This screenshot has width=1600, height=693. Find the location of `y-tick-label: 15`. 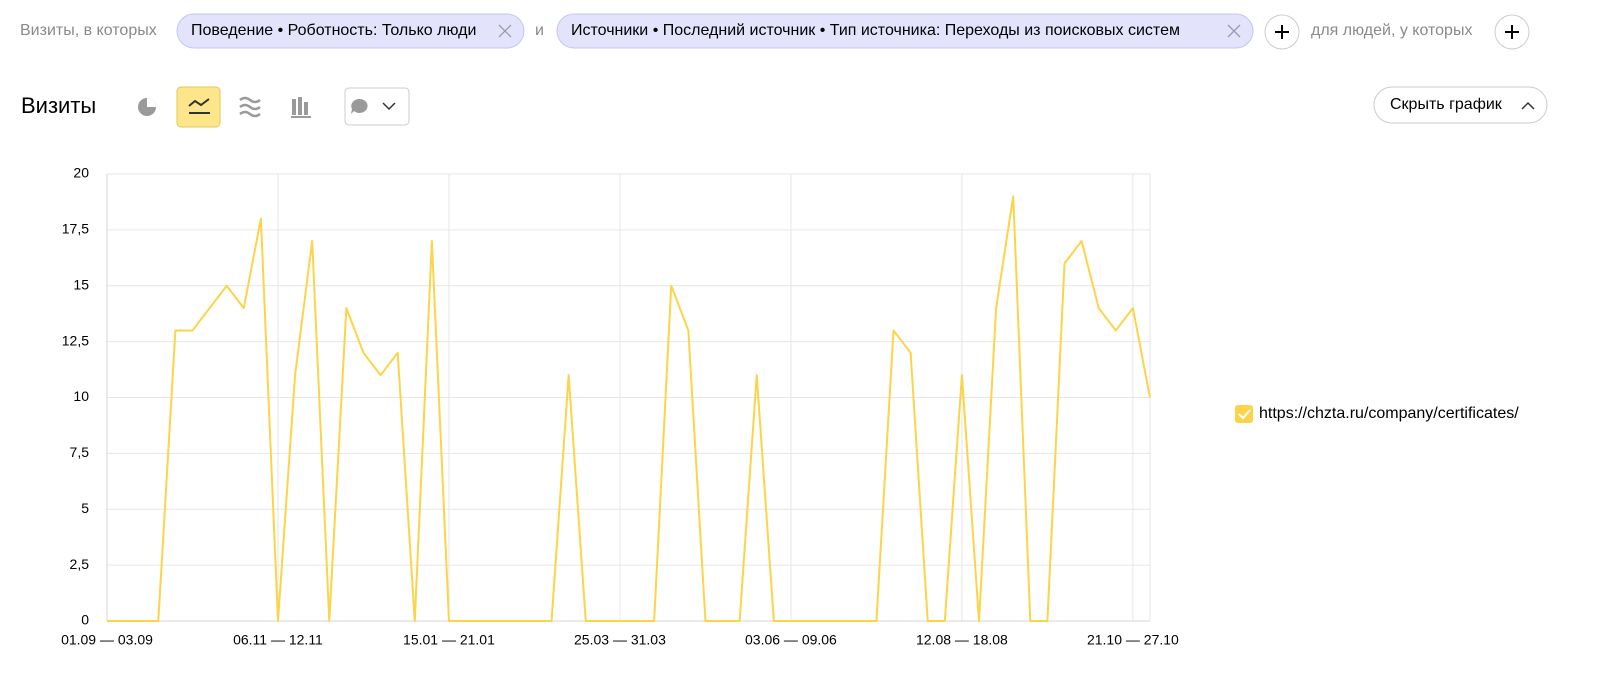

y-tick-label: 15 is located at coordinates (81, 284).